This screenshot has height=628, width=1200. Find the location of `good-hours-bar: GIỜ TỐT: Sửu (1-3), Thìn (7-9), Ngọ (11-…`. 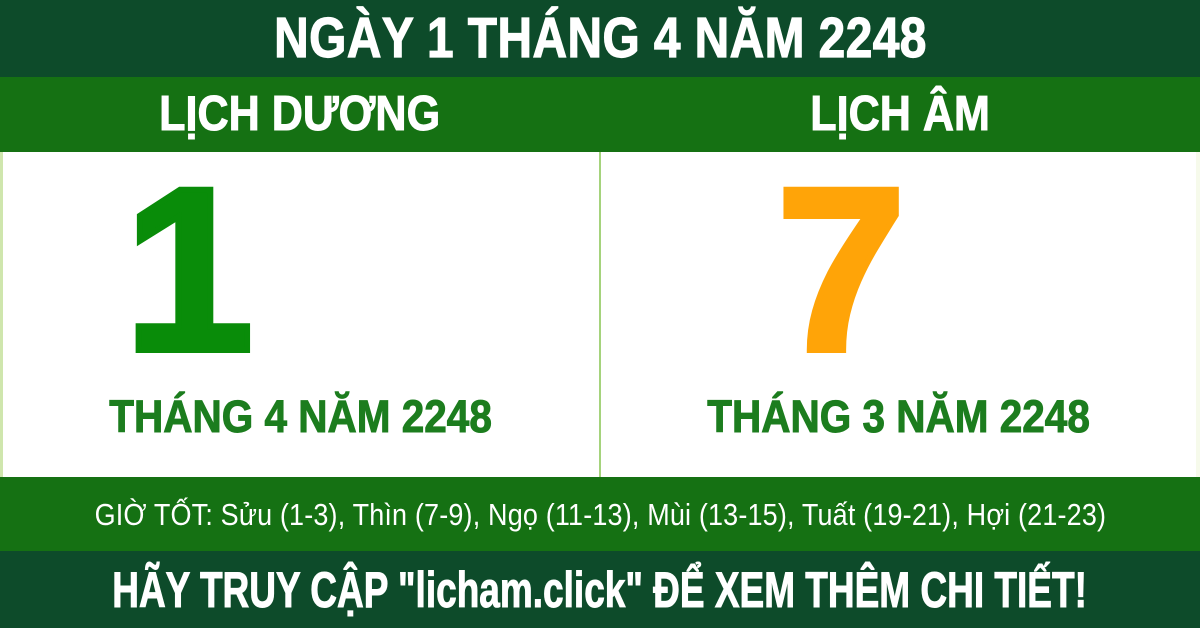

good-hours-bar: GIỜ TỐT: Sửu (1-3), Thìn (7-9), Ngọ (11-… is located at coordinates (600, 514).